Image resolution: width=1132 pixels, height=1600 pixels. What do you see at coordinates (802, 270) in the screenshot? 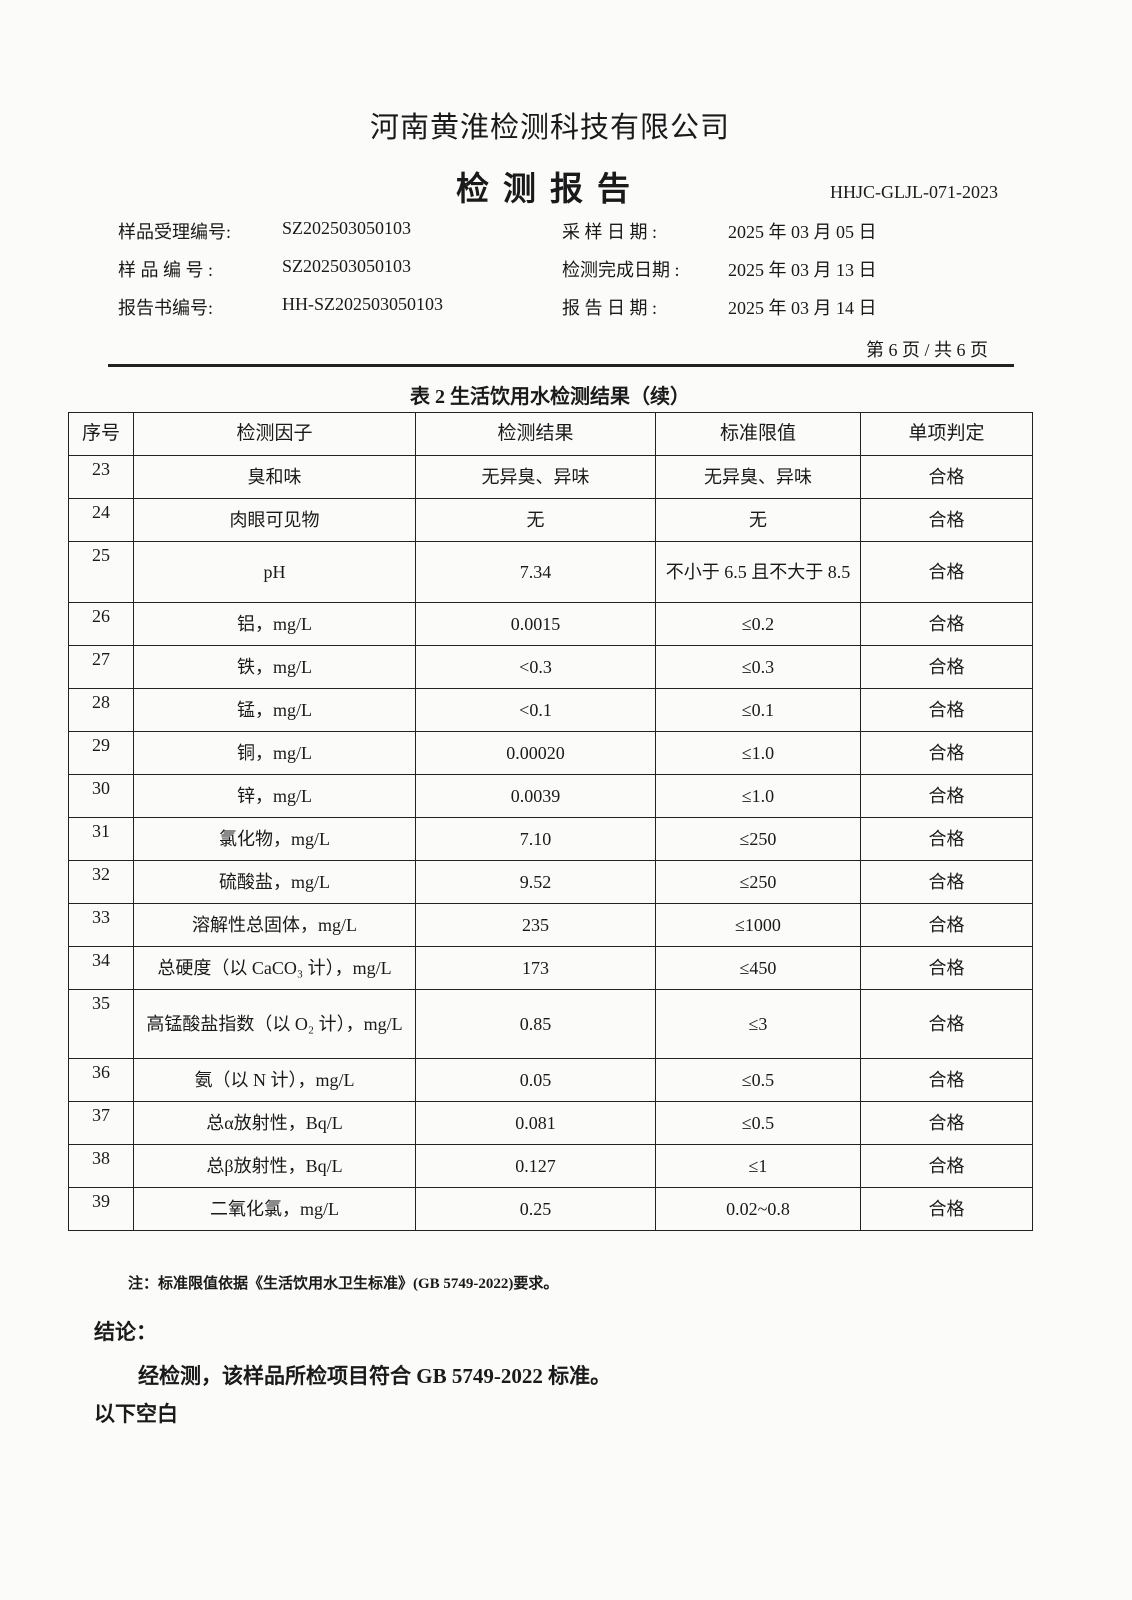
I see `meta-value: 2025 年 03 月 13 日` at bounding box center [802, 270].